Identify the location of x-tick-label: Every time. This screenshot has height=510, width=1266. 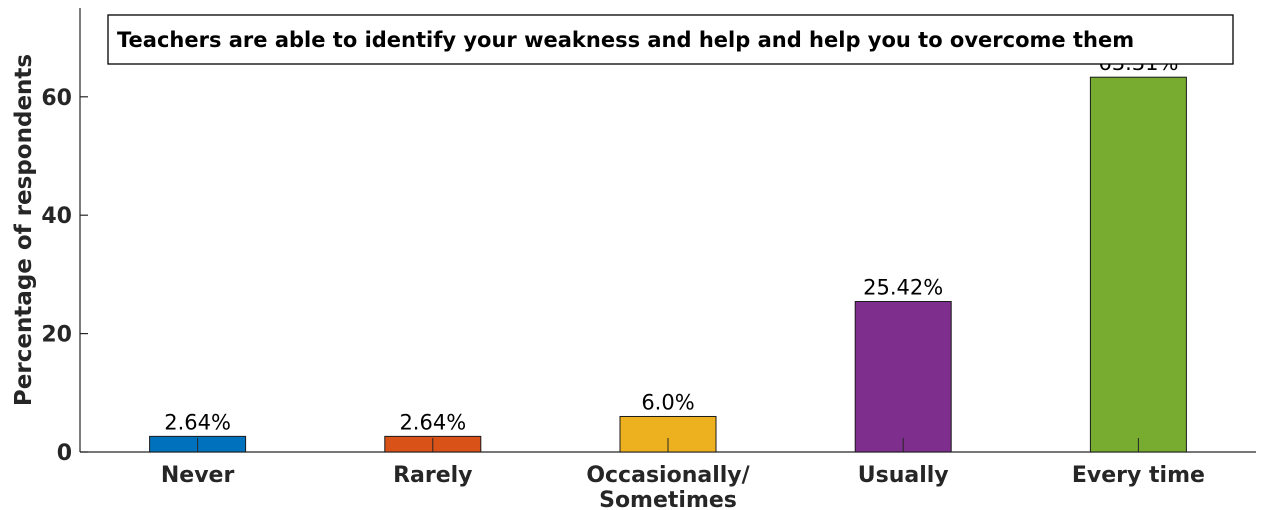
(1138, 475).